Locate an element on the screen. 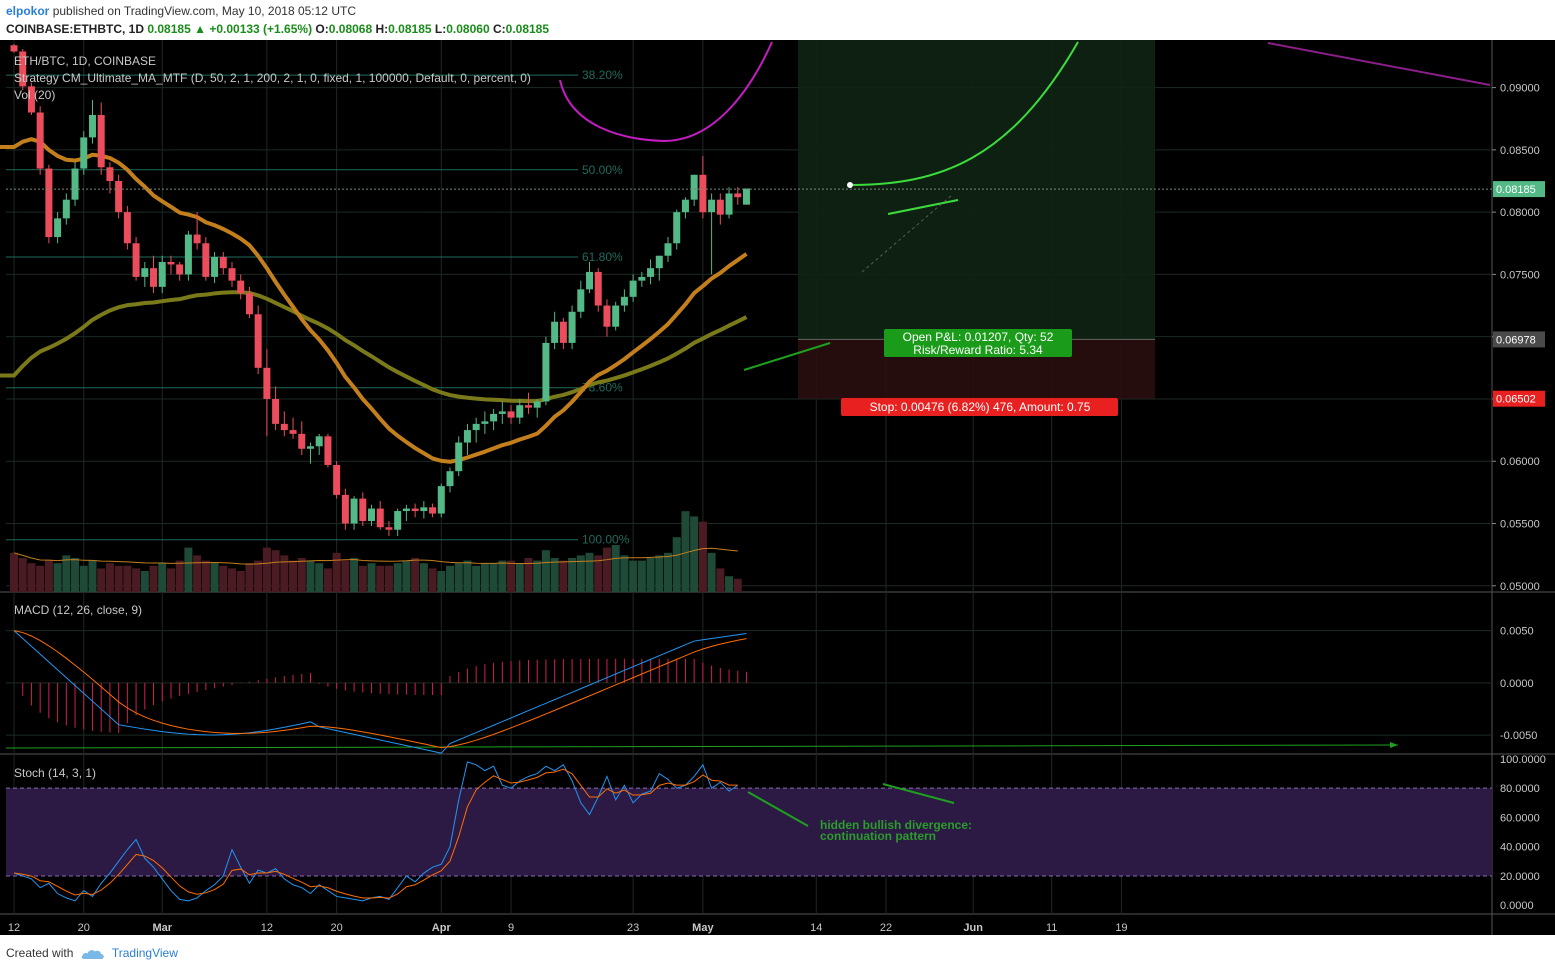 Image resolution: width=1555 pixels, height=972 pixels. green-support-line is located at coordinates (787, 356).